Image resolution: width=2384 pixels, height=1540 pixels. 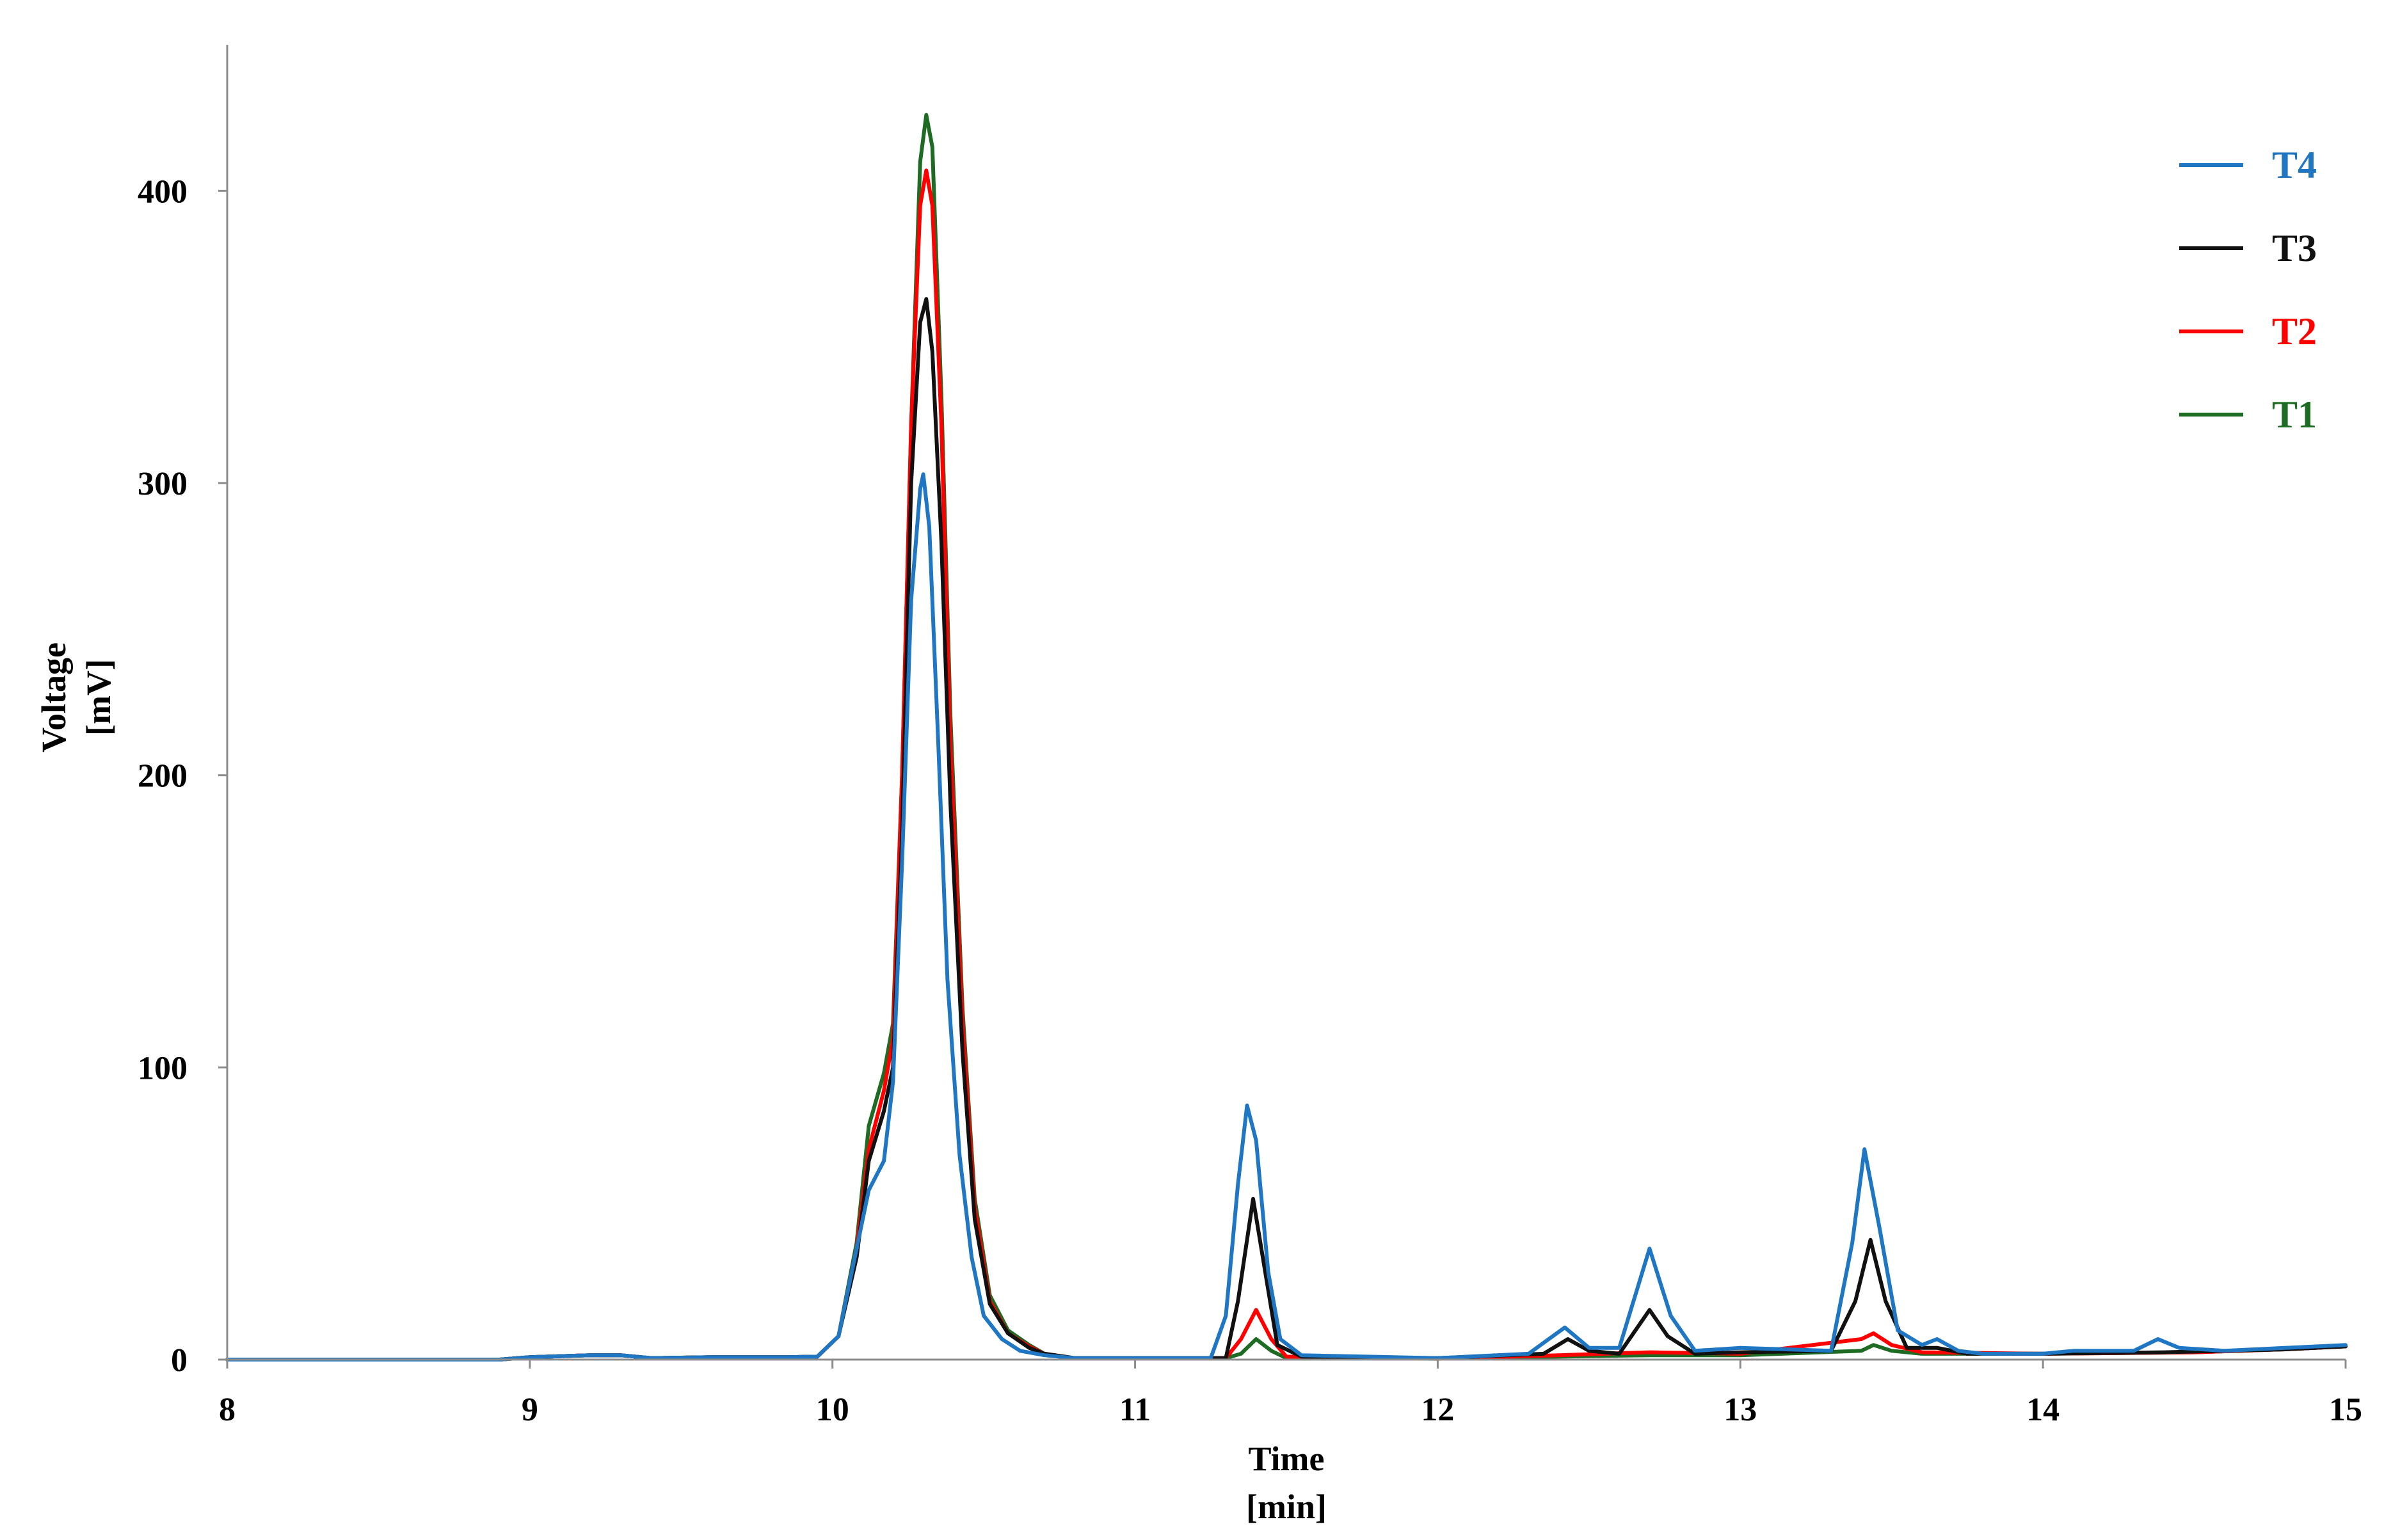 I want to click on x-axis: 8 9 10 11 12 13 14 15, so click(x=1290, y=1393).